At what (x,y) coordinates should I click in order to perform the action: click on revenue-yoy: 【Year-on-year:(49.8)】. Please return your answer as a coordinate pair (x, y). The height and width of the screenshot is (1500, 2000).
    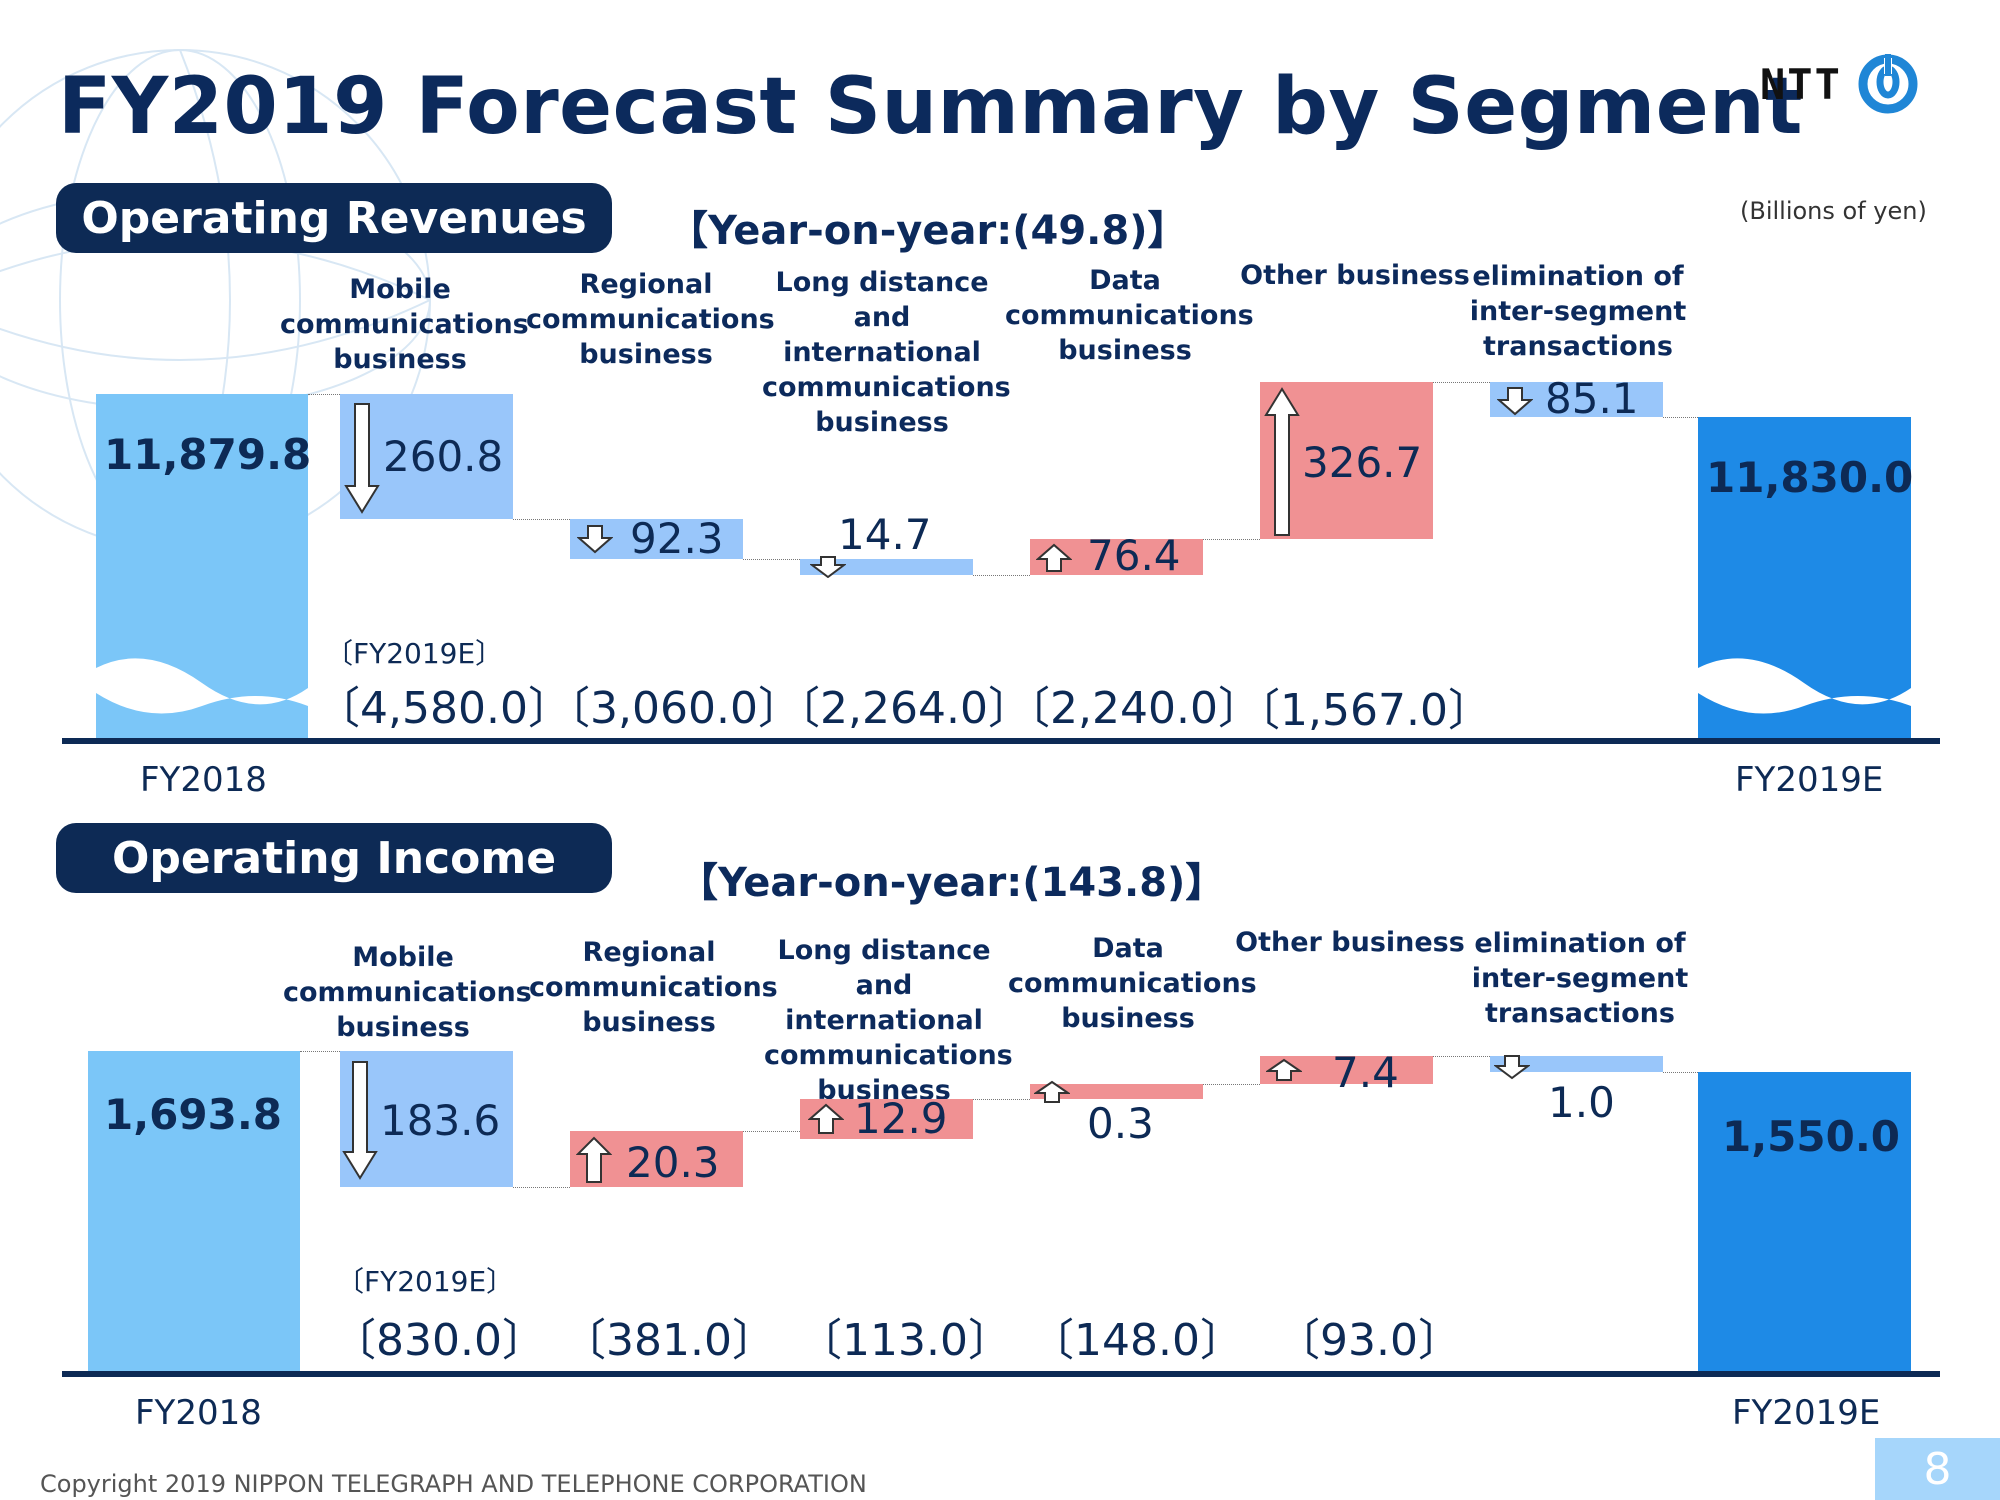
    Looking at the image, I should click on (928, 231).